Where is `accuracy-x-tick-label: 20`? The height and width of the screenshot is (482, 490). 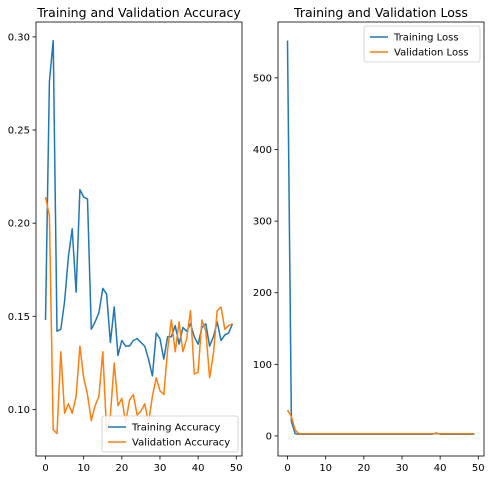 accuracy-x-tick-label: 20 is located at coordinates (121, 468).